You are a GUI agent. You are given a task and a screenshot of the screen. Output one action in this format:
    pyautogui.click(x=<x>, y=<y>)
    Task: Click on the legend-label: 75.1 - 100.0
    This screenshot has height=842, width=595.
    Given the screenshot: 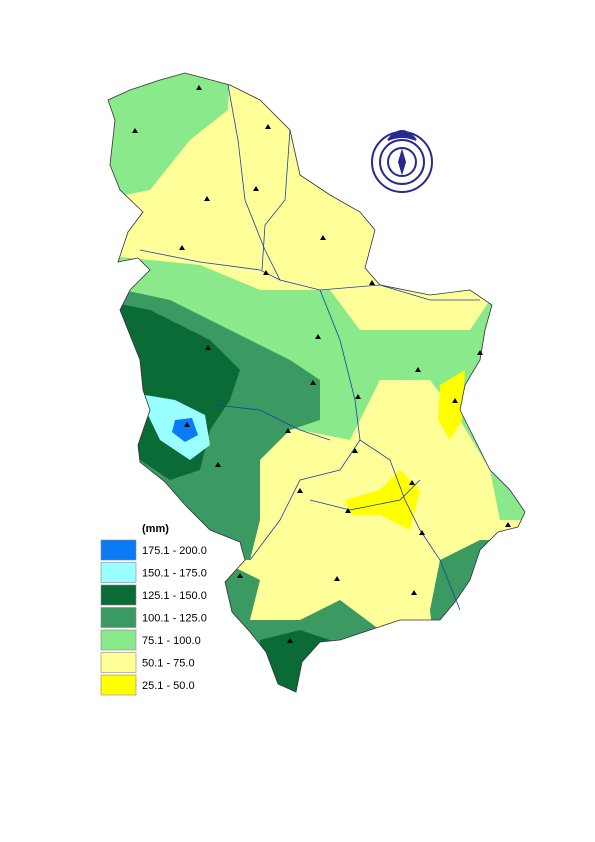 What is the action you would take?
    pyautogui.click(x=171, y=641)
    